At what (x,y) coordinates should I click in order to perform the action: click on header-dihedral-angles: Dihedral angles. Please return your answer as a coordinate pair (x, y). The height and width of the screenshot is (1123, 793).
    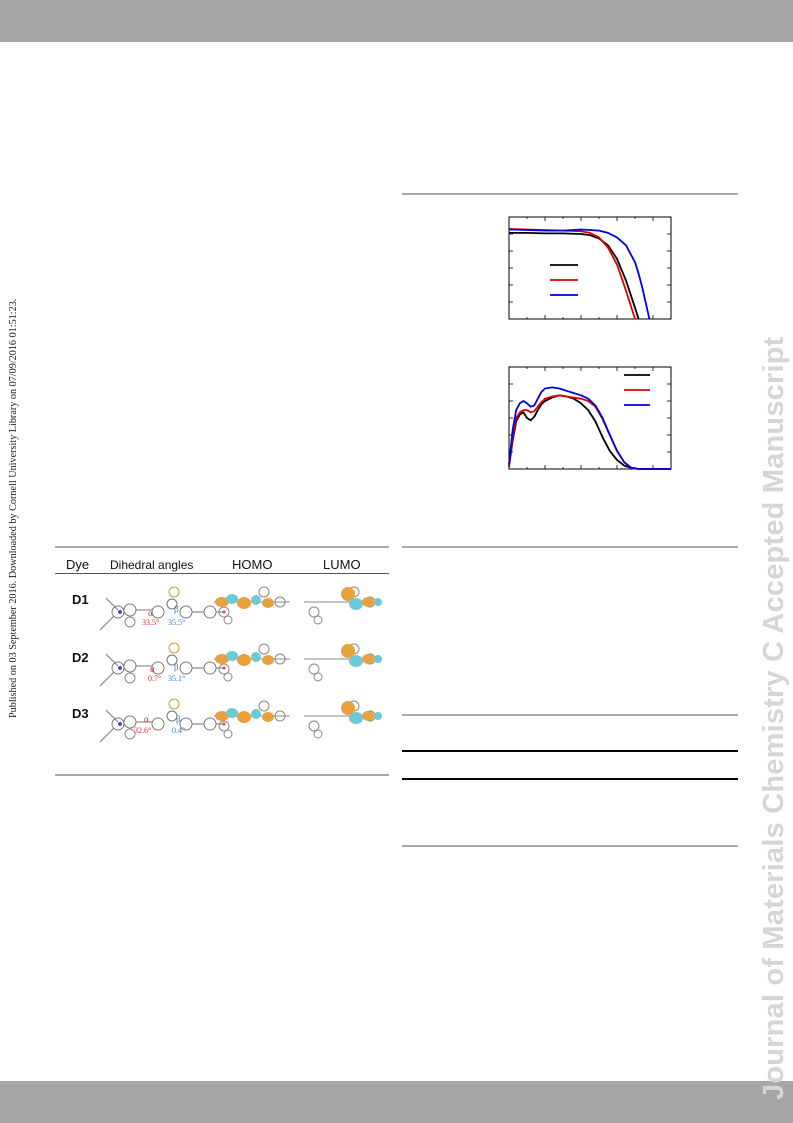
    Looking at the image, I should click on (152, 565).